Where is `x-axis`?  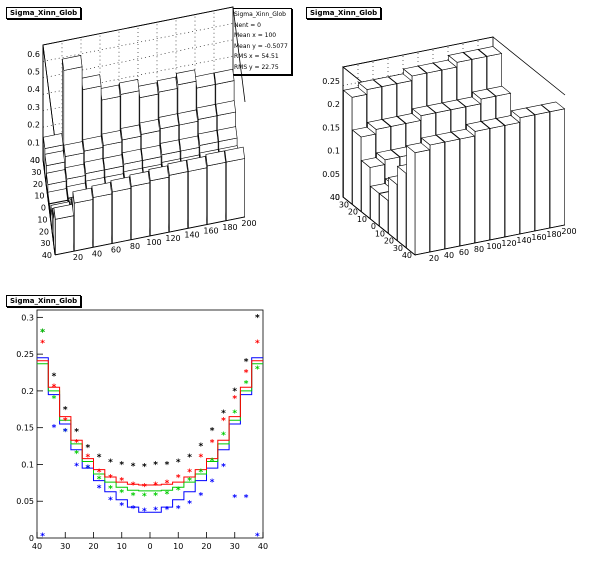
x-axis is located at coordinates (150, 236).